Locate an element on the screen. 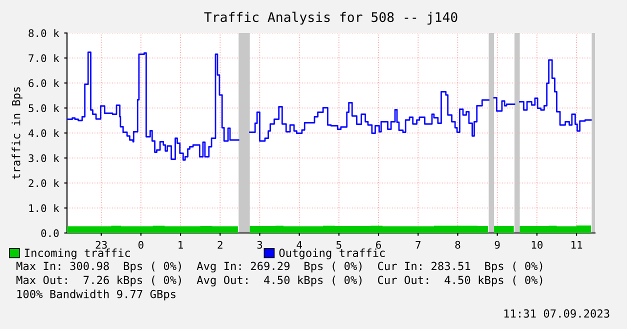 Image resolution: width=627 pixels, height=329 pixels. x-tick-label: 3 is located at coordinates (259, 244).